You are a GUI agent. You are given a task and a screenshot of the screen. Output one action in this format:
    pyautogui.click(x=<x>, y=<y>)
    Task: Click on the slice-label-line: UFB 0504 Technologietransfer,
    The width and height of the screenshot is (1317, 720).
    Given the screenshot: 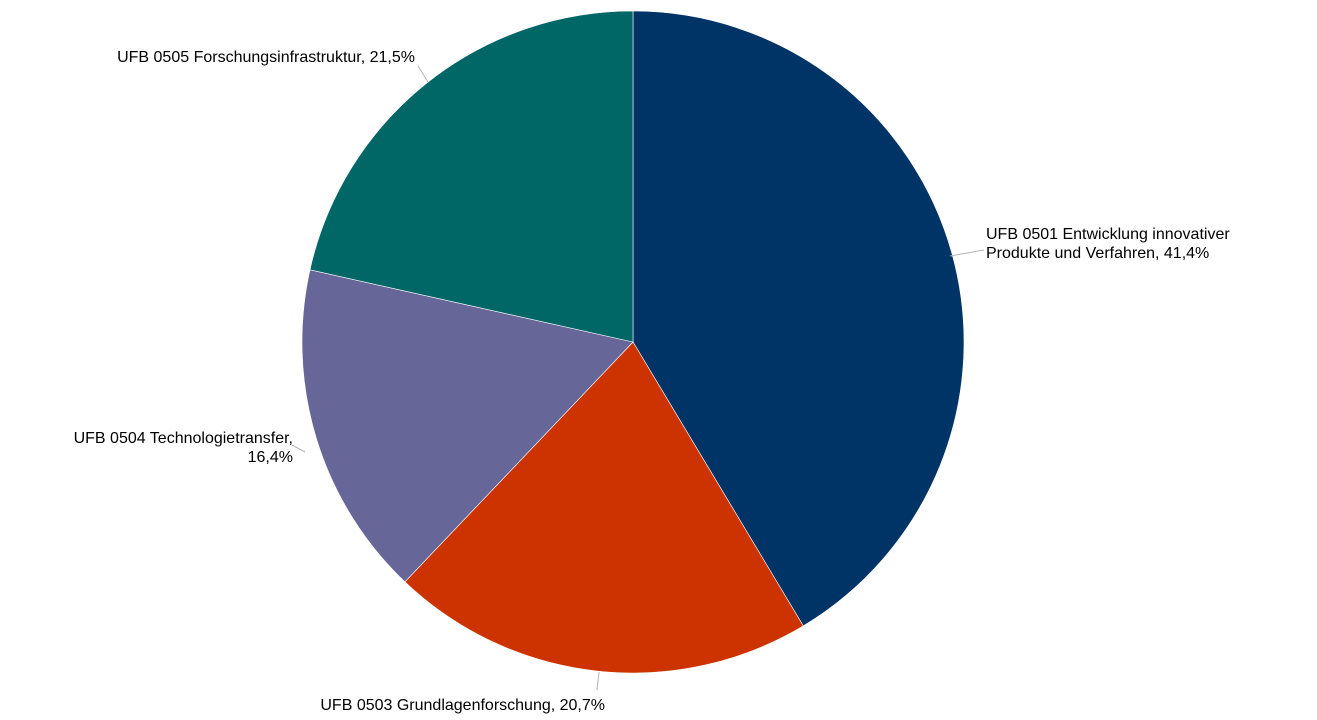 What is the action you would take?
    pyautogui.click(x=183, y=438)
    